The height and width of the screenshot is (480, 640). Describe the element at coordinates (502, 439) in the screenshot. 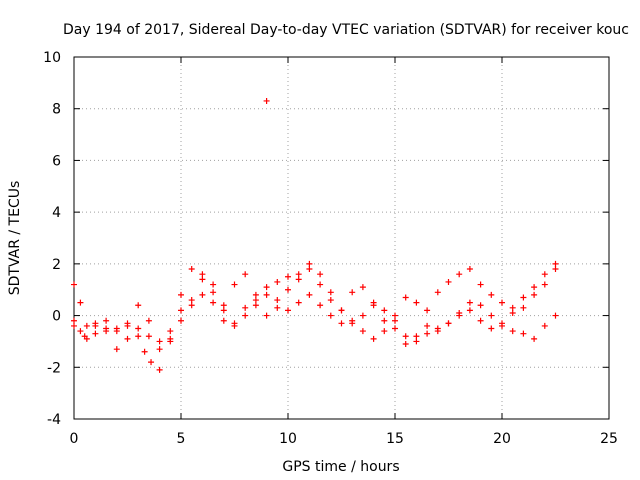

I see `x-tick-label: 20` at that location.